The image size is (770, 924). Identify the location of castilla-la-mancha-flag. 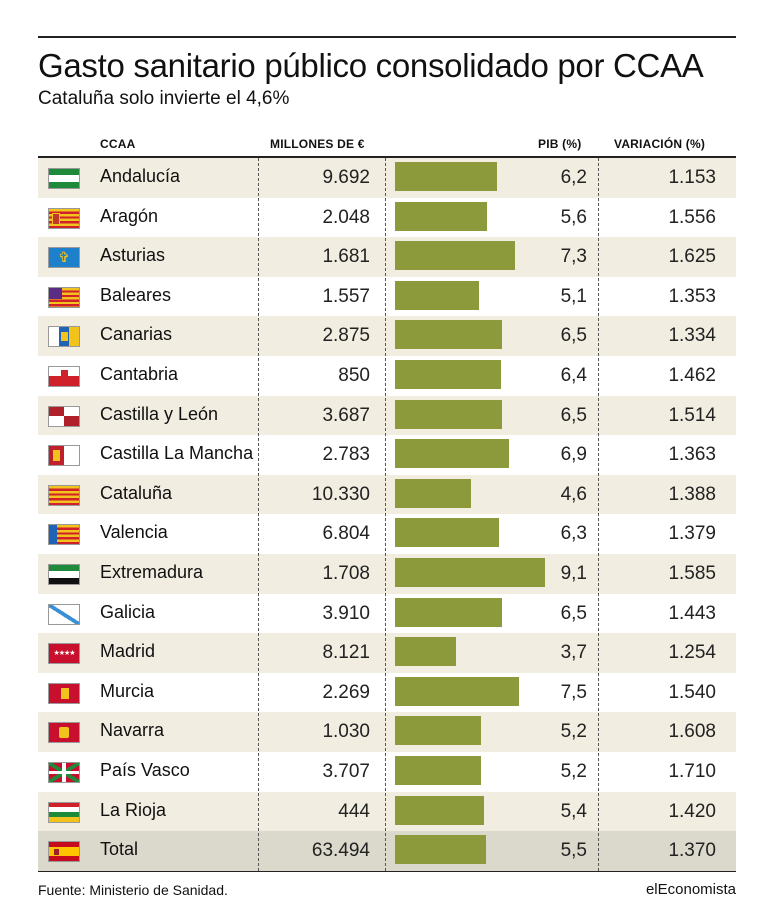
(64, 456).